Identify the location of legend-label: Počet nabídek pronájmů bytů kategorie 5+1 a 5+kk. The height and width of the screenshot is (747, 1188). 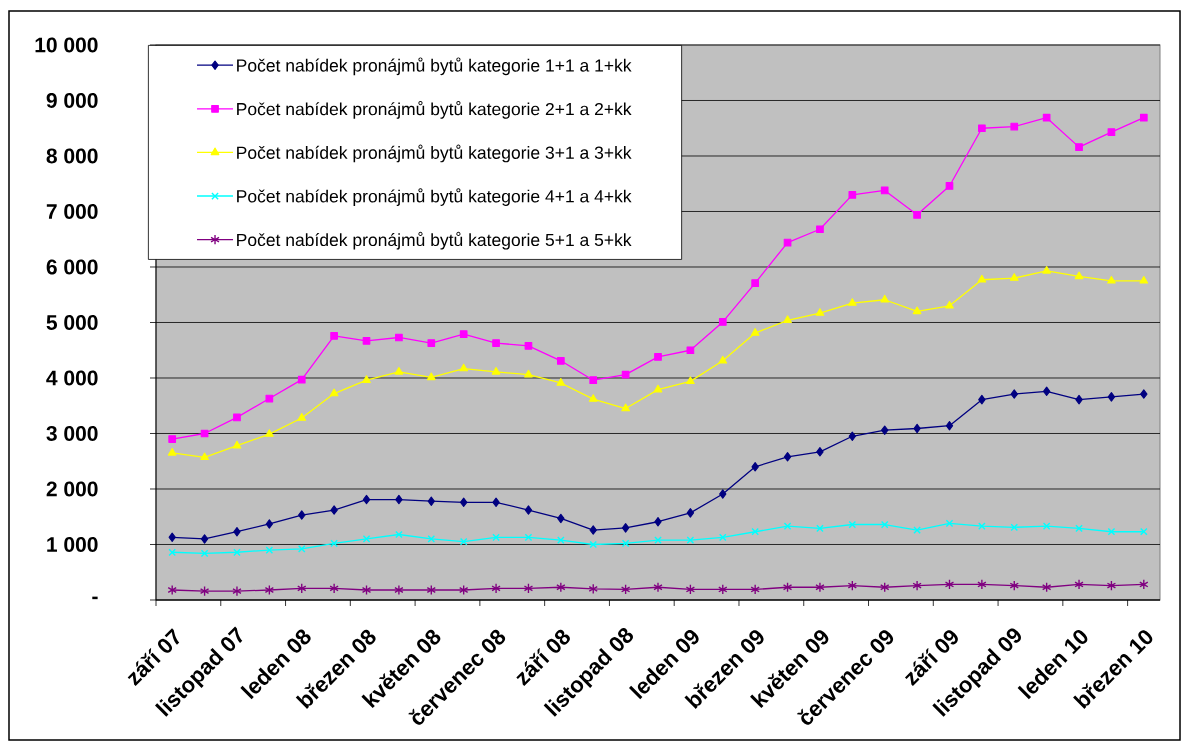
(434, 240).